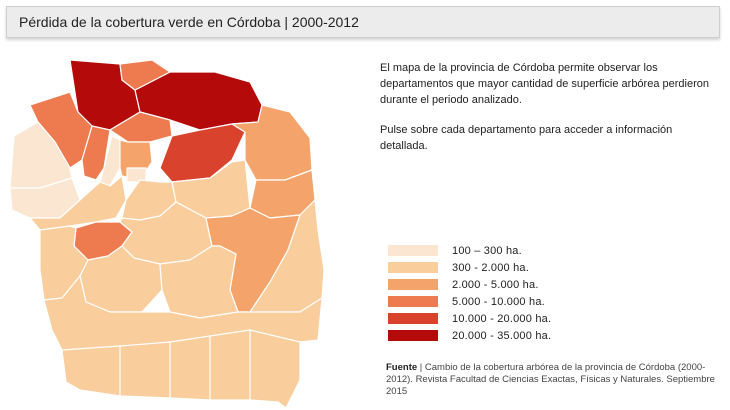 This screenshot has height=410, width=730. I want to click on department-border-lines, so click(181, 364).